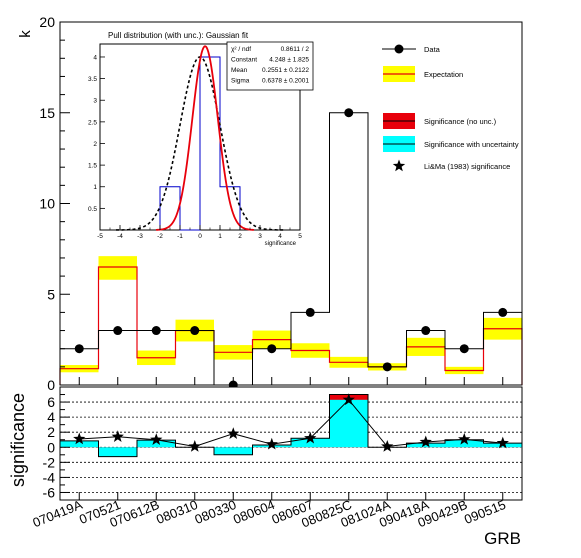 The height and width of the screenshot is (558, 581). What do you see at coordinates (79, 349) in the screenshot?
I see `data-point-070419A` at bounding box center [79, 349].